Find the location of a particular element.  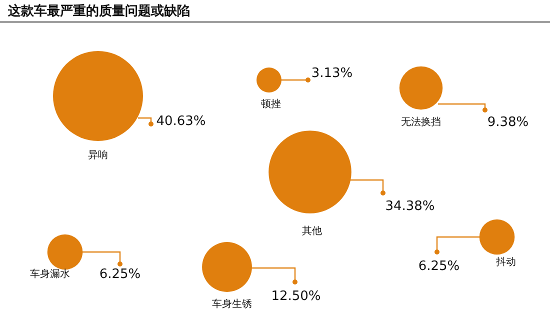

text: 这款车最严重的质量问题或缺陷 is located at coordinates (98, 11).